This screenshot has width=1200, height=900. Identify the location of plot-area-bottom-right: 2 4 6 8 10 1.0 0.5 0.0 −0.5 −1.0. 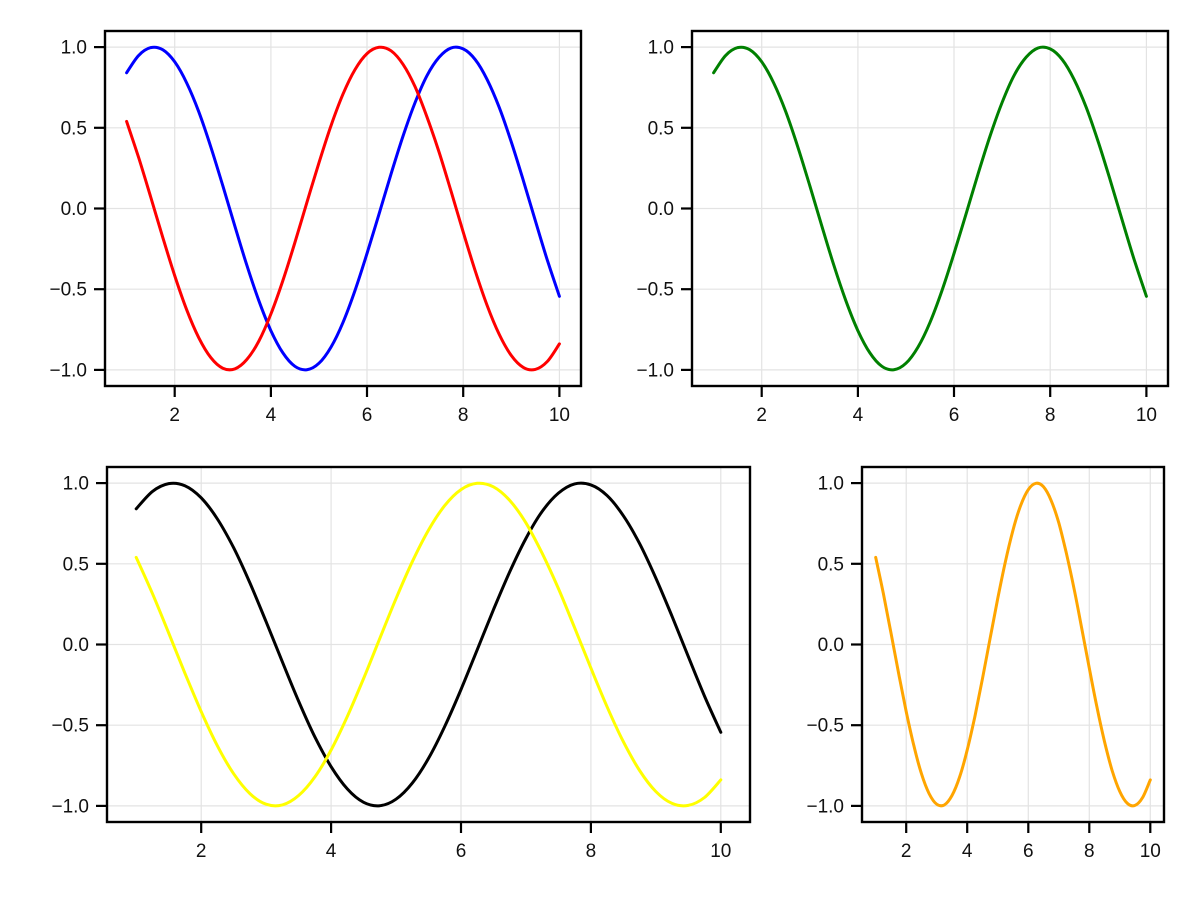
(986, 663).